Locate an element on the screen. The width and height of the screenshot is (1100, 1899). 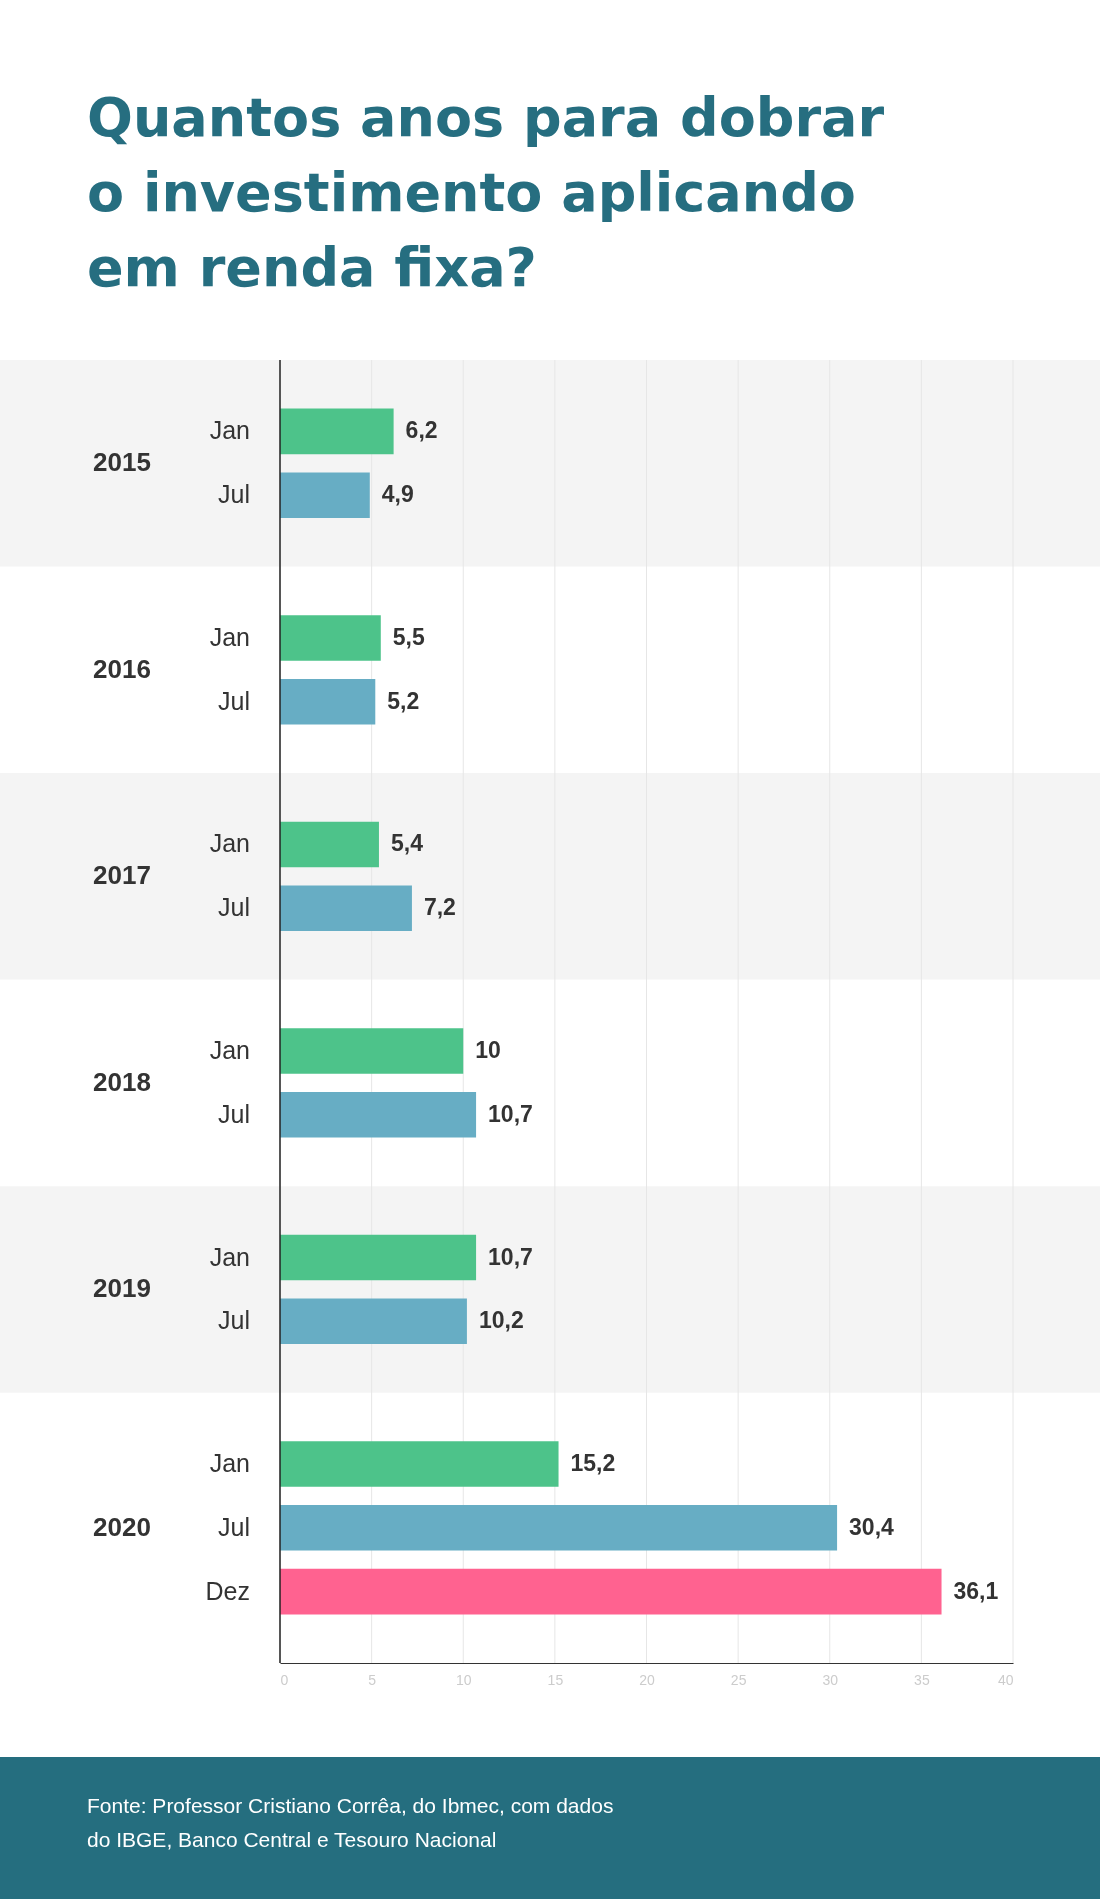
y-tick-label: 2020 is located at coordinates (122, 1526).